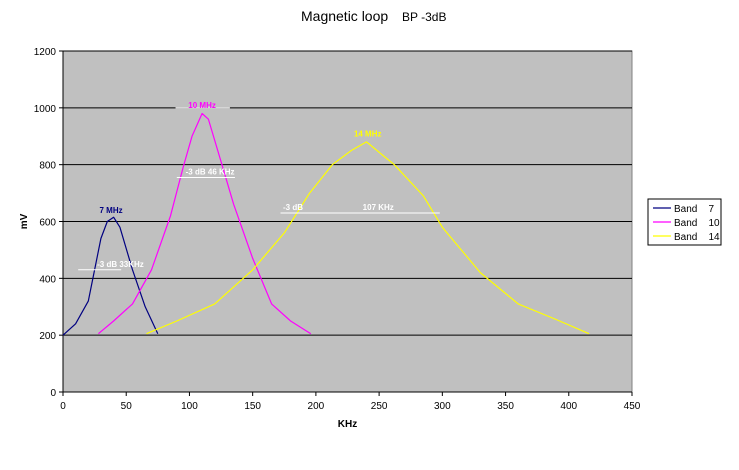 This screenshot has width=739, height=470. What do you see at coordinates (53, 393) in the screenshot?
I see `y-tick-label: 0` at bounding box center [53, 393].